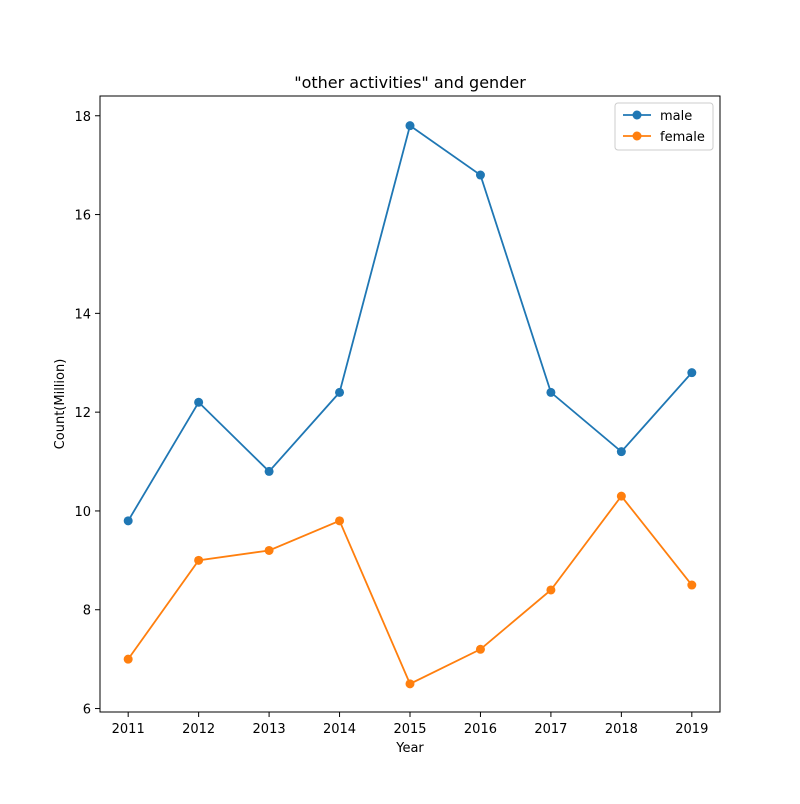 The height and width of the screenshot is (804, 800). What do you see at coordinates (60, 404) in the screenshot?
I see `y-axis-label: Count(Million)` at bounding box center [60, 404].